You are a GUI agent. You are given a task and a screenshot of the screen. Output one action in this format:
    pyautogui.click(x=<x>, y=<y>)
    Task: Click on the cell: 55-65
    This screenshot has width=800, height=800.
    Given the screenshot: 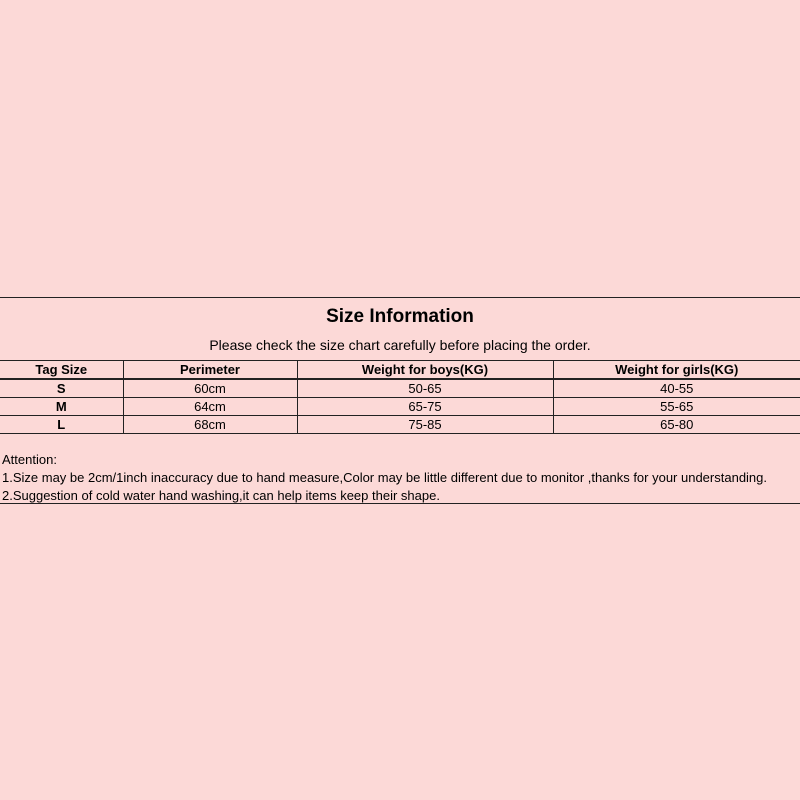 What is the action you would take?
    pyautogui.click(x=676, y=406)
    